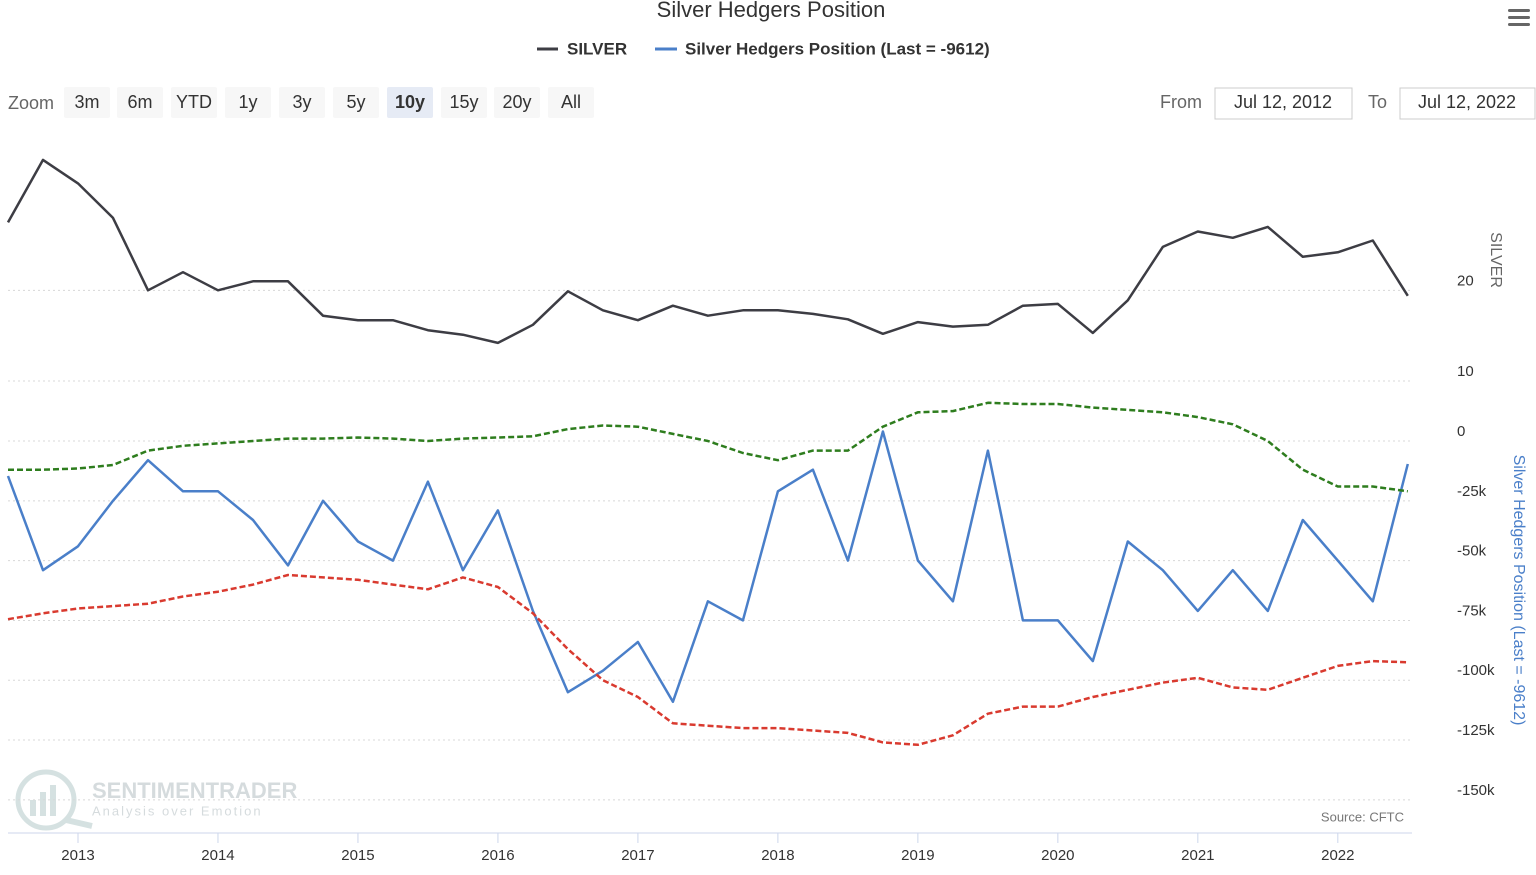 The image size is (1536, 875). I want to click on source-note: Source: CFTC, so click(1362, 816).